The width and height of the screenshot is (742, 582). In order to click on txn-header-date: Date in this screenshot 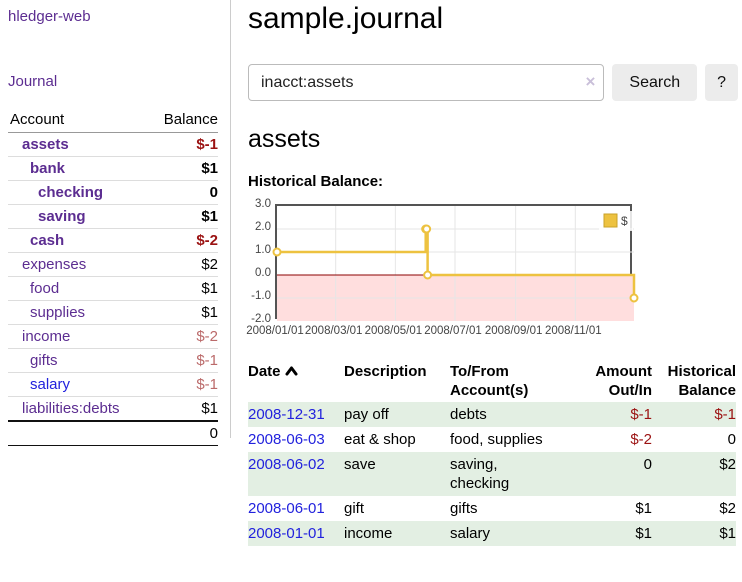, I will do `click(296, 381)`.